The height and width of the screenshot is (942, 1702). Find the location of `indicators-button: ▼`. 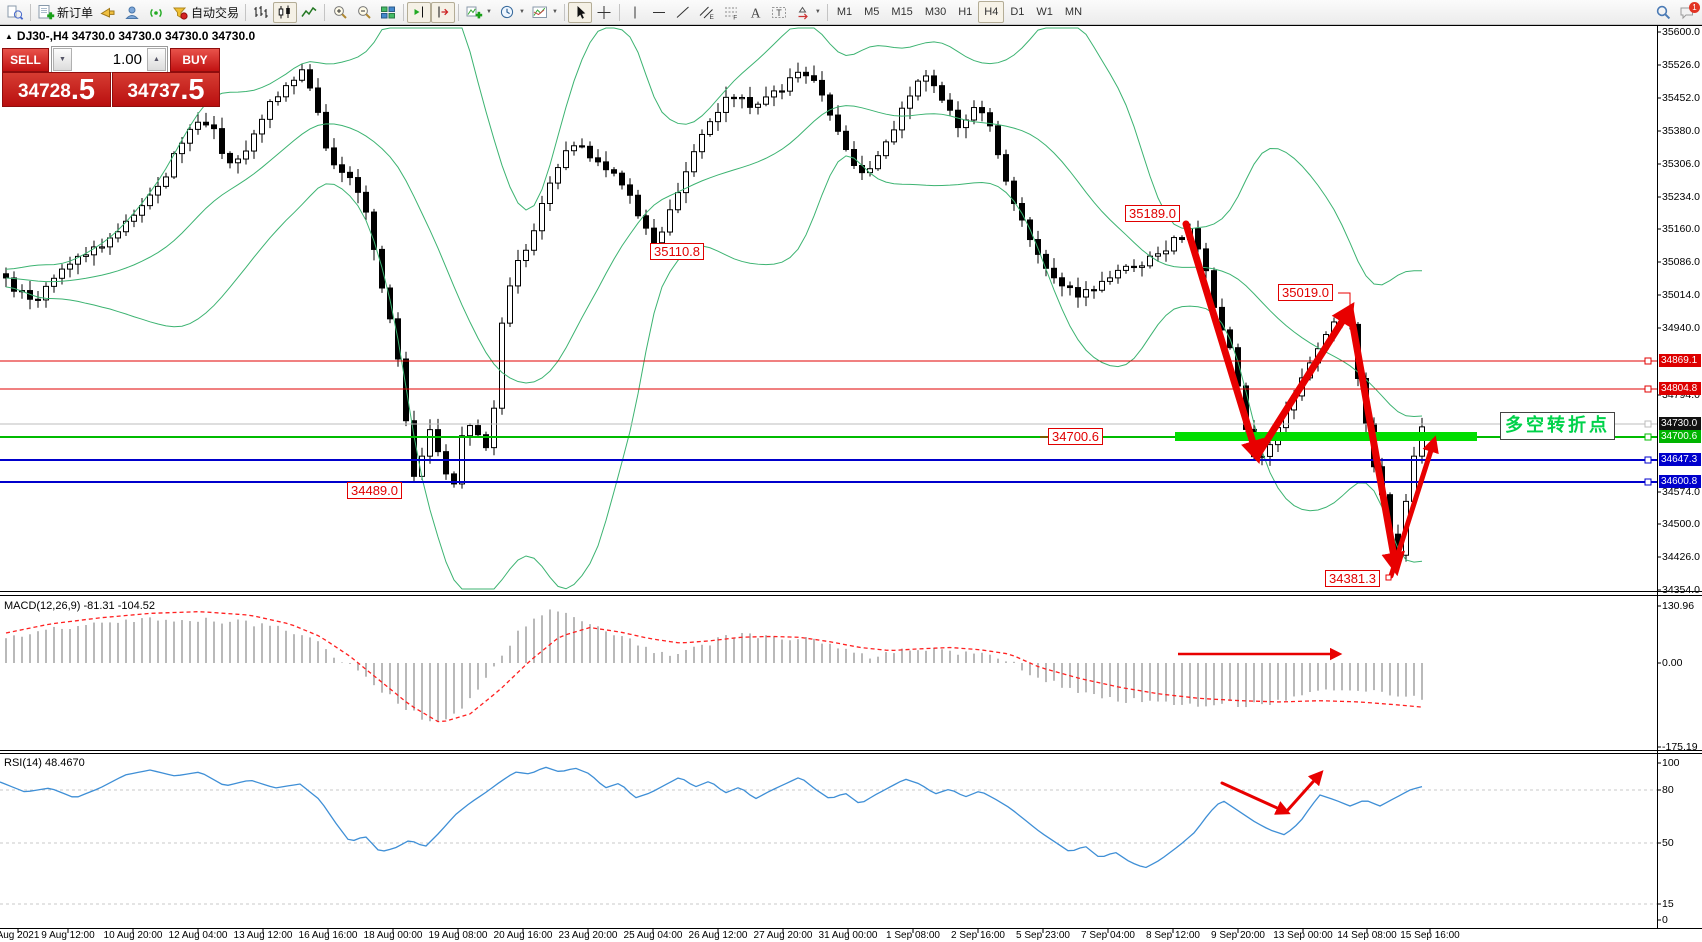

indicators-button: ▼ is located at coordinates (478, 12).